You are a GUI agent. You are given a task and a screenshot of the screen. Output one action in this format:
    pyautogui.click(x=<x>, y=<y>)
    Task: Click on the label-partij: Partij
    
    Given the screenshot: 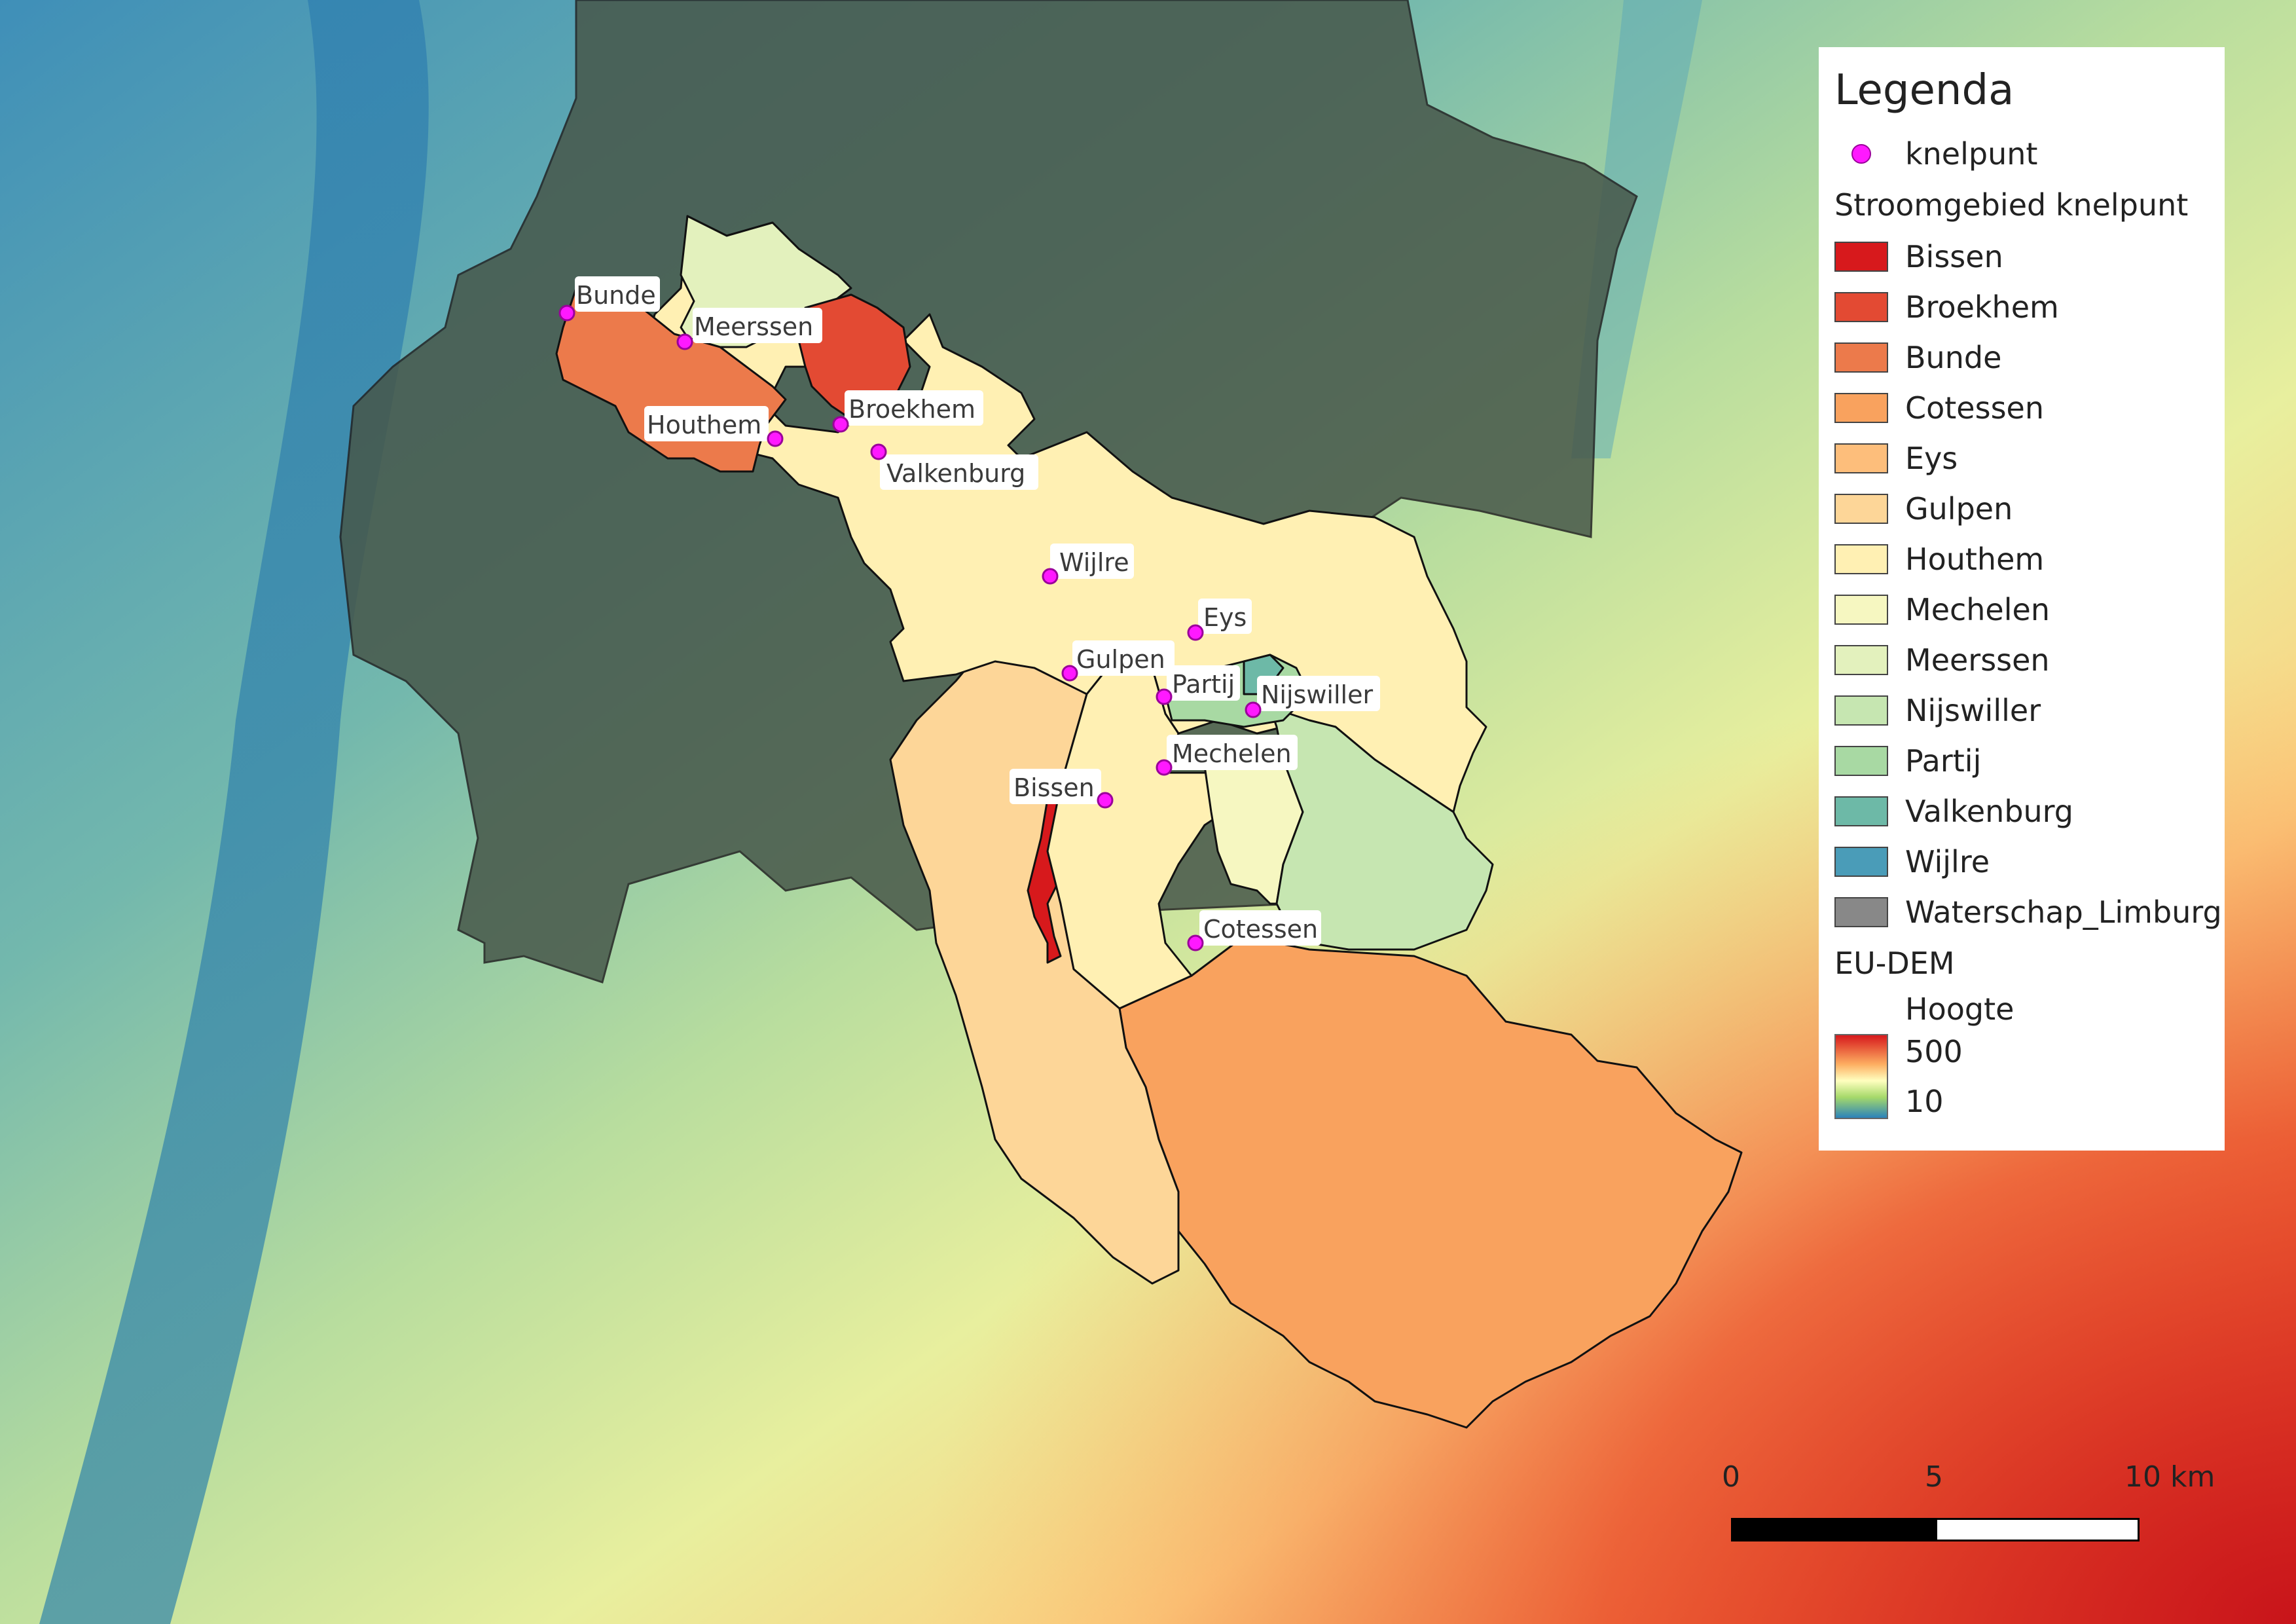 What is the action you would take?
    pyautogui.click(x=1203, y=683)
    